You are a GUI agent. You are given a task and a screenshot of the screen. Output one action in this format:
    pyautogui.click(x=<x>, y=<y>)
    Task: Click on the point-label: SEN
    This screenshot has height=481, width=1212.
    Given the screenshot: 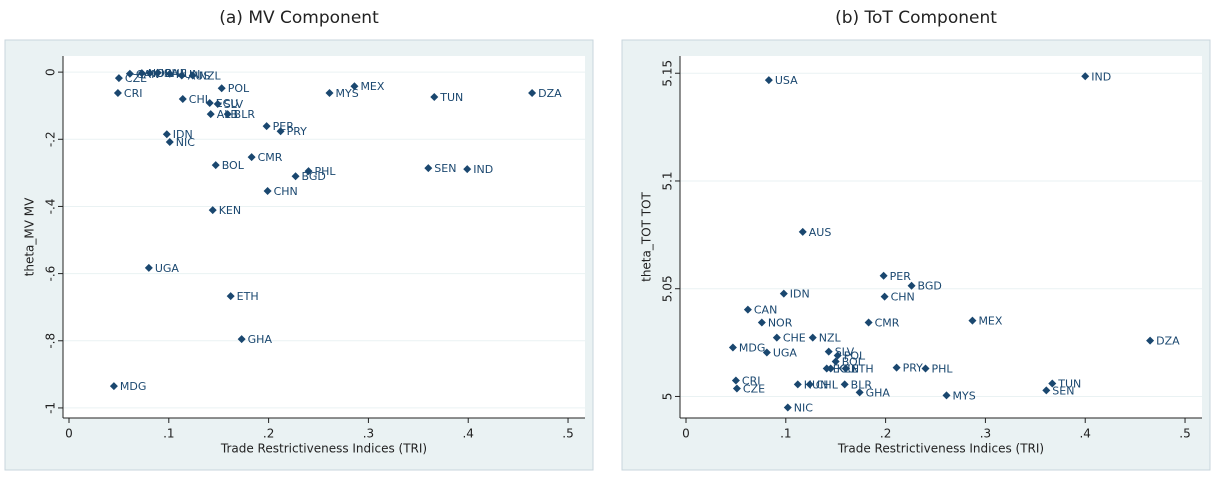 What is the action you would take?
    pyautogui.click(x=445, y=168)
    